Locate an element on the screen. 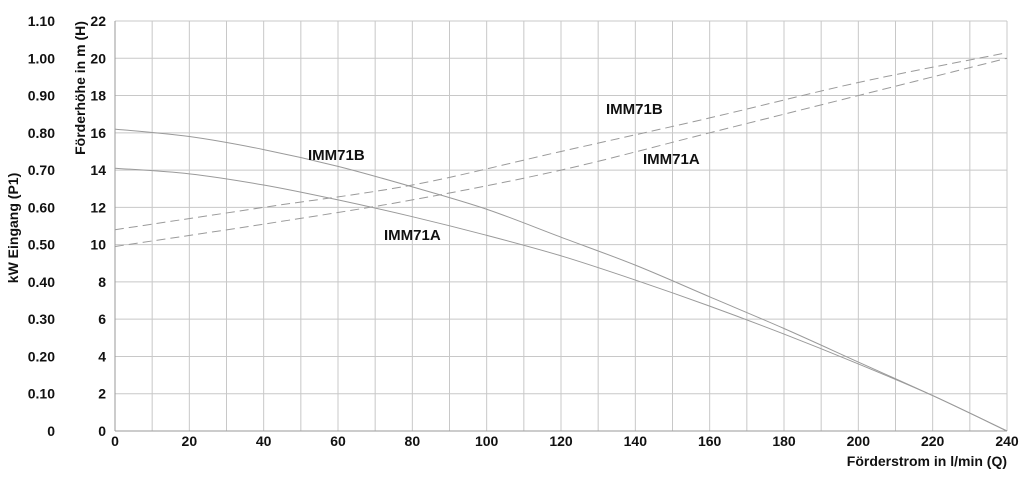 Image resolution: width=1024 pixels, height=485 pixels. x-tick-label: 120 is located at coordinates (561, 441).